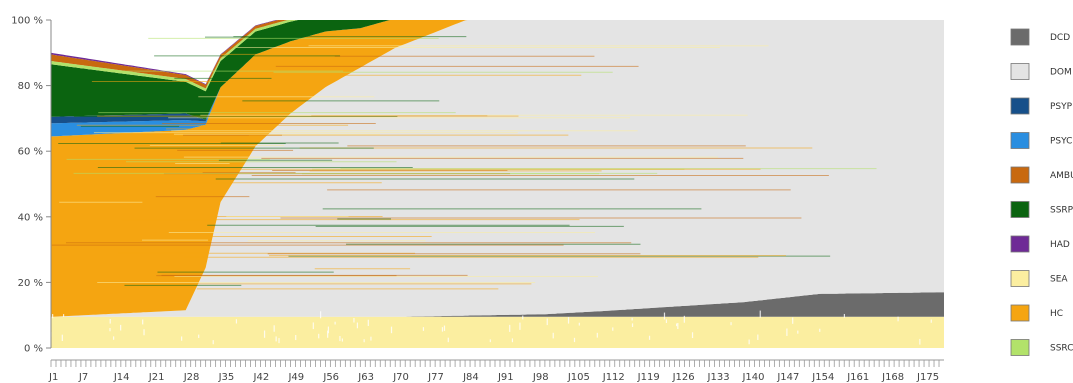 The width and height of the screenshot is (1073, 383). Describe the element at coordinates (892, 377) in the screenshot. I see `x-tick-label: J168` at that location.